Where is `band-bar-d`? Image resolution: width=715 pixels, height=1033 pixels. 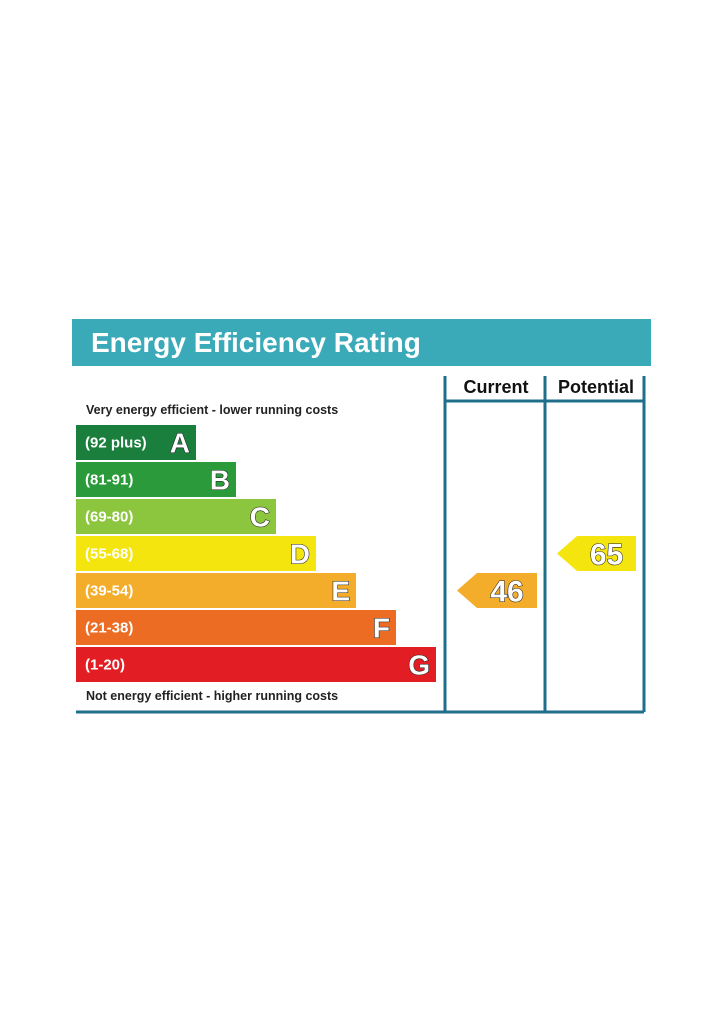
band-bar-d is located at coordinates (196, 553).